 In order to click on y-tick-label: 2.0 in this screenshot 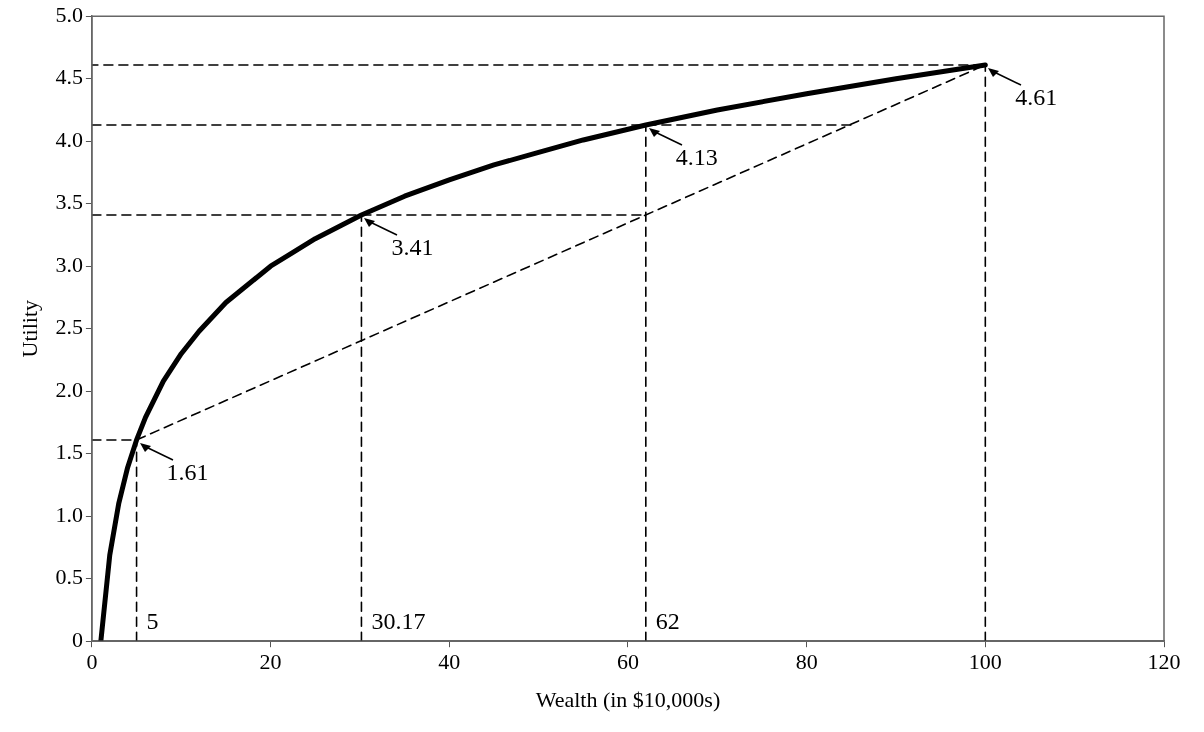, I will do `click(69, 389)`.